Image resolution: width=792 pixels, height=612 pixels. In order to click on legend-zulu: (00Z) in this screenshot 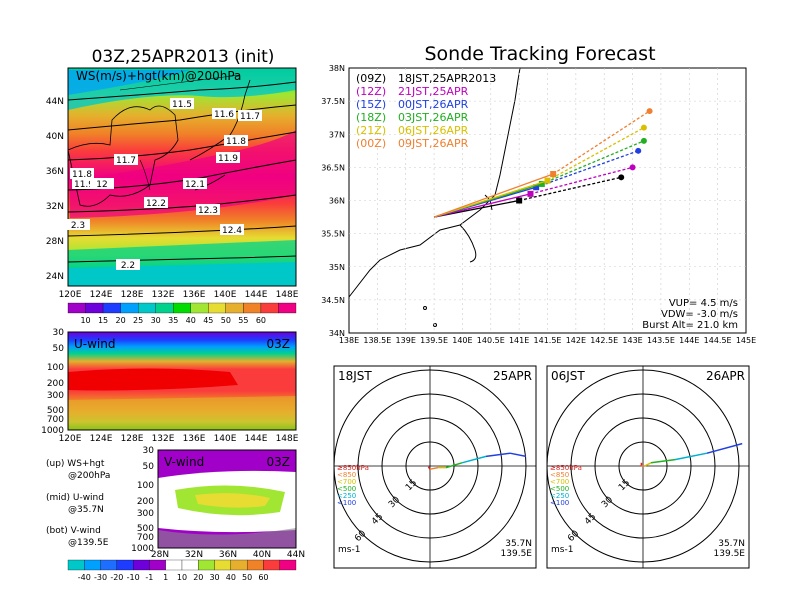, I will do `click(371, 143)`.